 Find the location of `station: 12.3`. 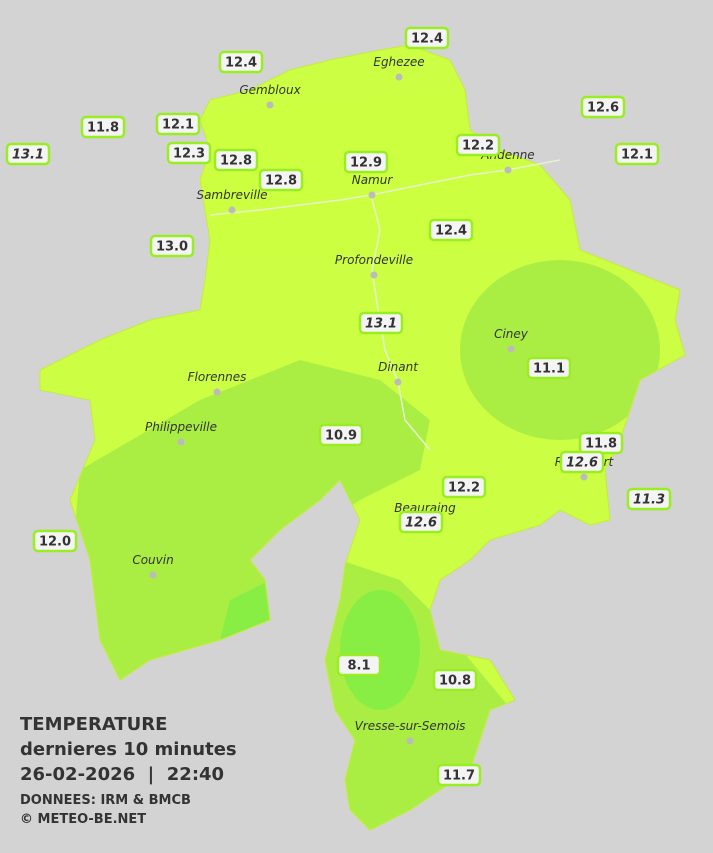

station: 12.3 is located at coordinates (189, 153).